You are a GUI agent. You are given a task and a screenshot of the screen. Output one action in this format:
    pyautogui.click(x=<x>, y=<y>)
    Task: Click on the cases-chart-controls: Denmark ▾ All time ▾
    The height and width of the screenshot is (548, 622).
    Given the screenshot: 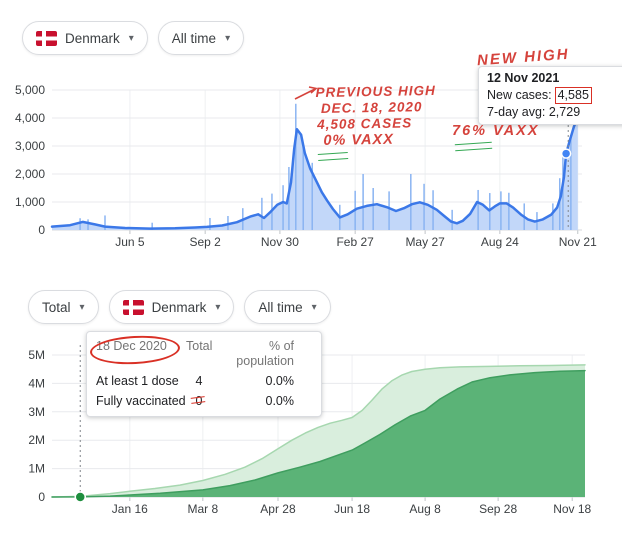 What is the action you would take?
    pyautogui.click(x=133, y=38)
    